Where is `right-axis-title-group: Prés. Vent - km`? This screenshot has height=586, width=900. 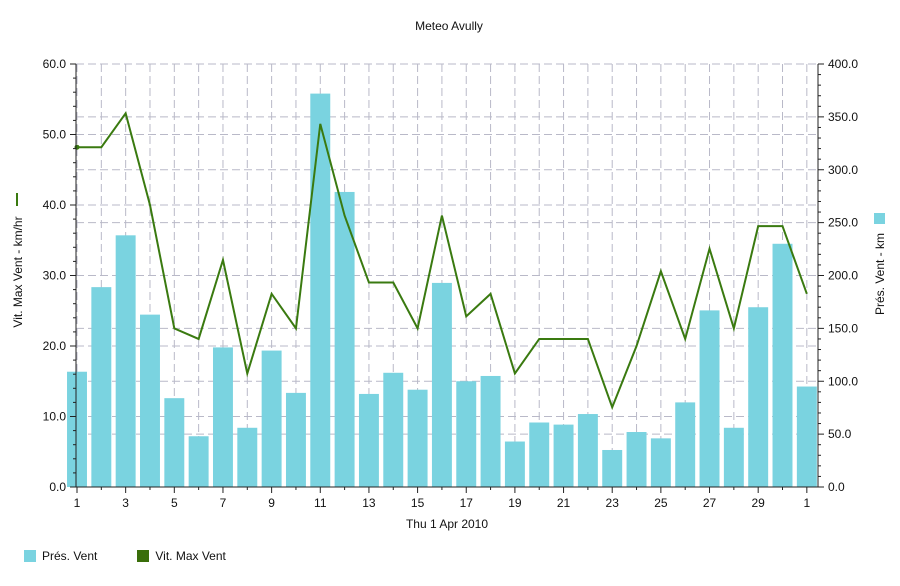 right-axis-title-group: Prés. Vent - km is located at coordinates (880, 274).